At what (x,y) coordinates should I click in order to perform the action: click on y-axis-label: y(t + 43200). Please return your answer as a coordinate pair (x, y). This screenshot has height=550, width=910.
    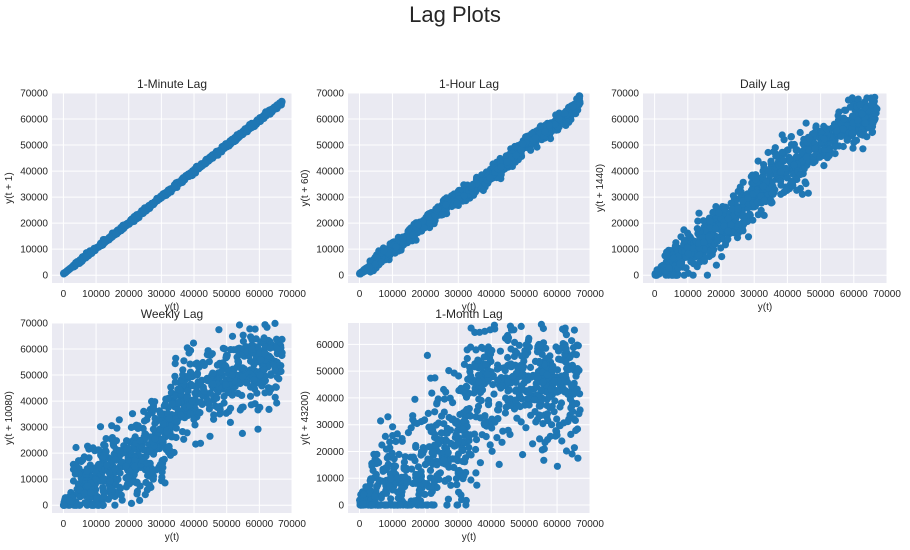
    Looking at the image, I should click on (305, 418).